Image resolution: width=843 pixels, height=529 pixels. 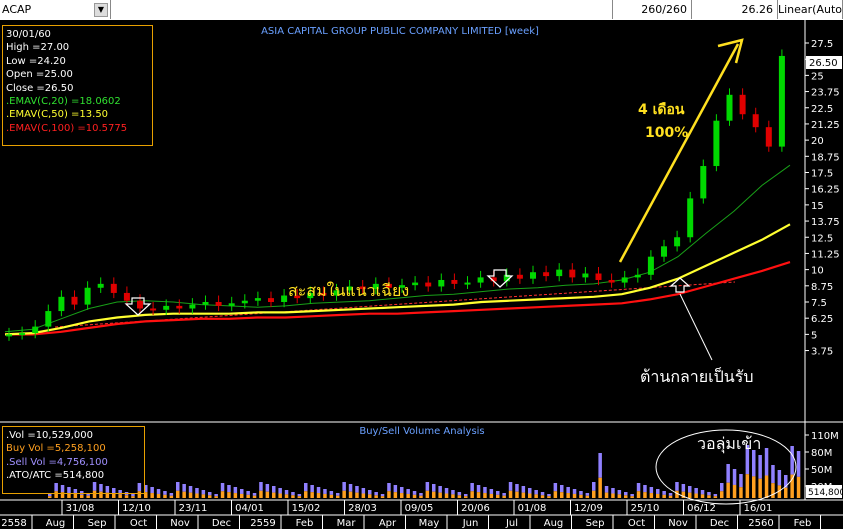 I want to click on x-month-label: Jun, so click(x=470, y=523).